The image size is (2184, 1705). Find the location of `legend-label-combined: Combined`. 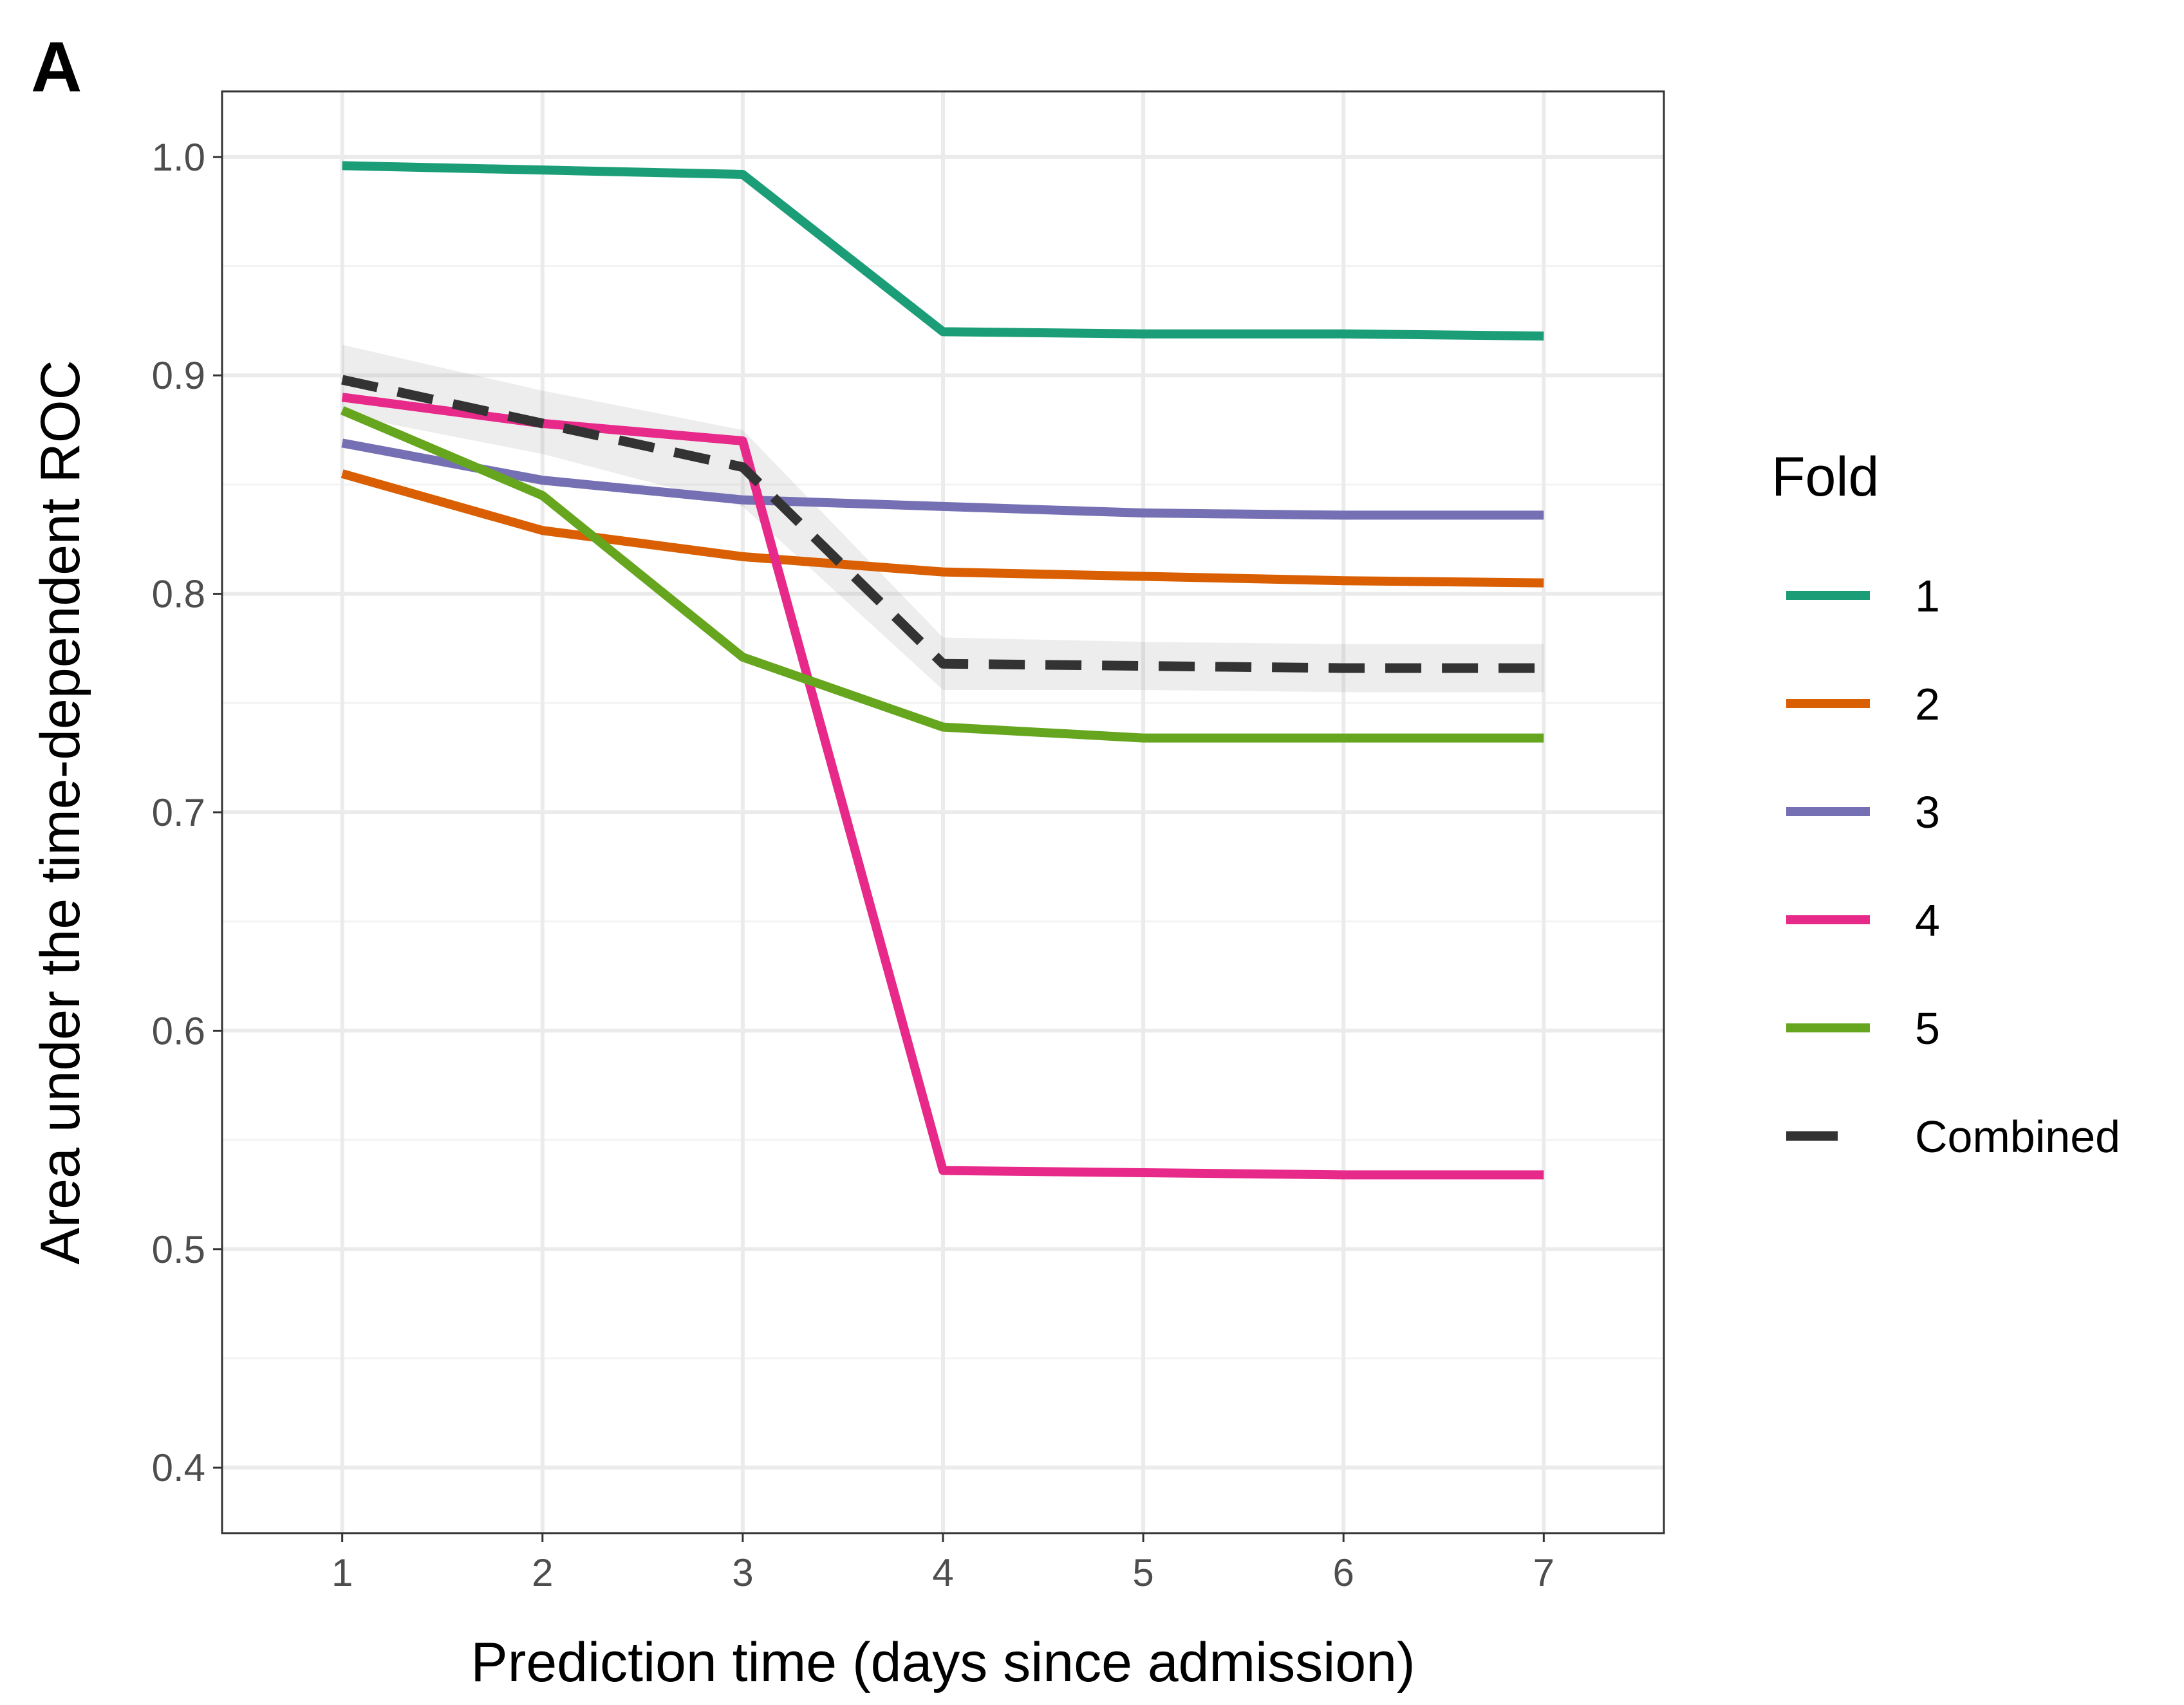

legend-label-combined: Combined is located at coordinates (2017, 1137).